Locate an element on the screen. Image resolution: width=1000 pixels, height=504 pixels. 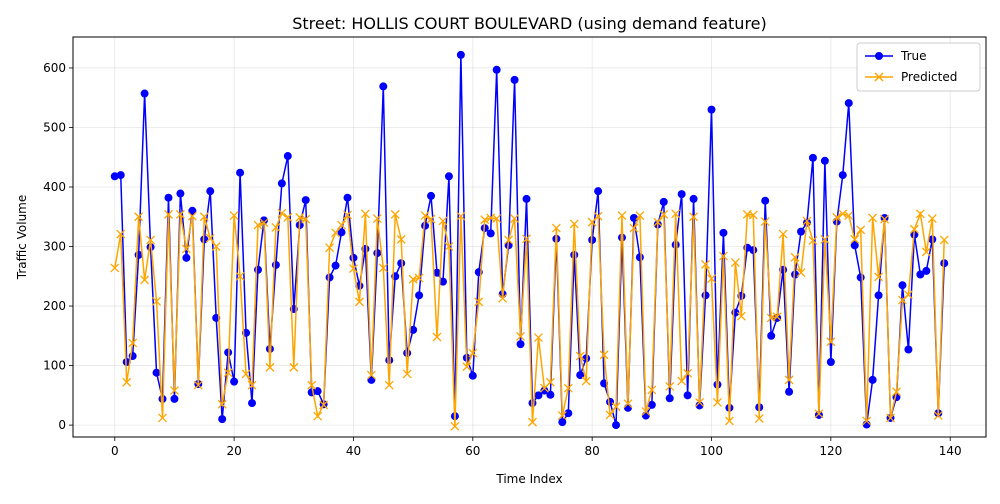
x-tick-label: 0 is located at coordinates (115, 451).